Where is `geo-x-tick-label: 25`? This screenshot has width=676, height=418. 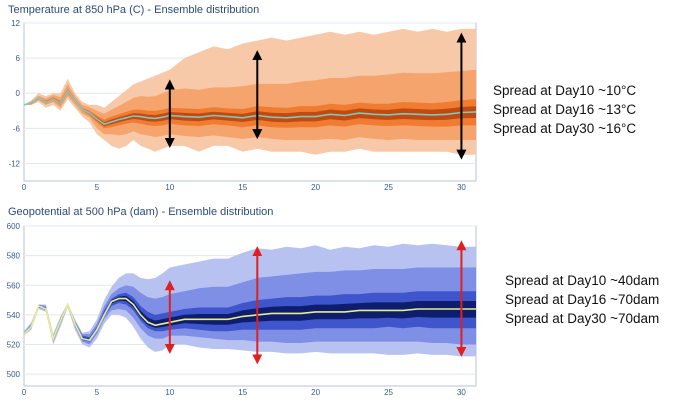
geo-x-tick-label: 25 is located at coordinates (388, 392).